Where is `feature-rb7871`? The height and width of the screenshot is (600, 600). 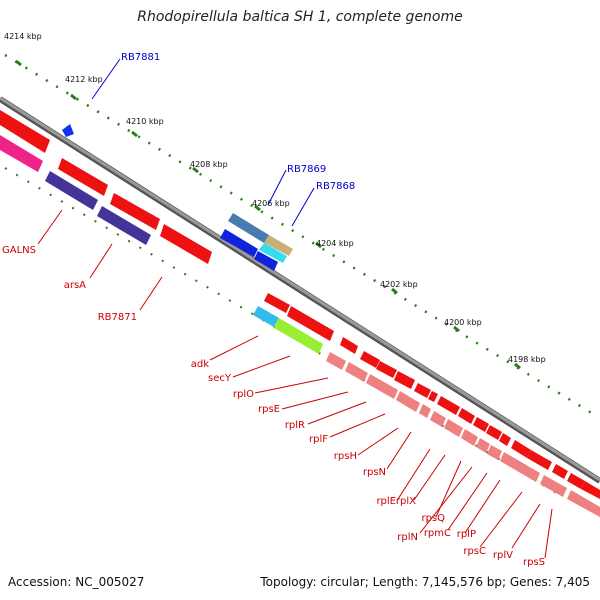
feature-rb7871 is located at coordinates (124, 225).